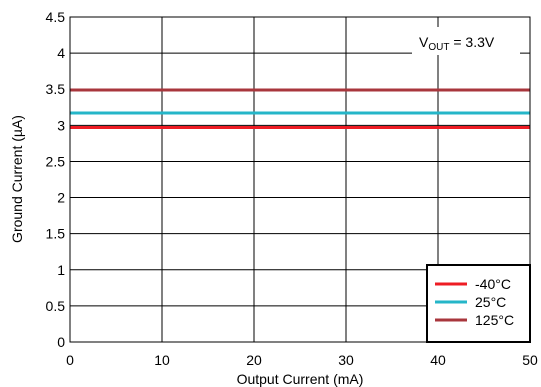 The width and height of the screenshot is (541, 387). I want to click on y-tick-label: 2.5, so click(56, 161).